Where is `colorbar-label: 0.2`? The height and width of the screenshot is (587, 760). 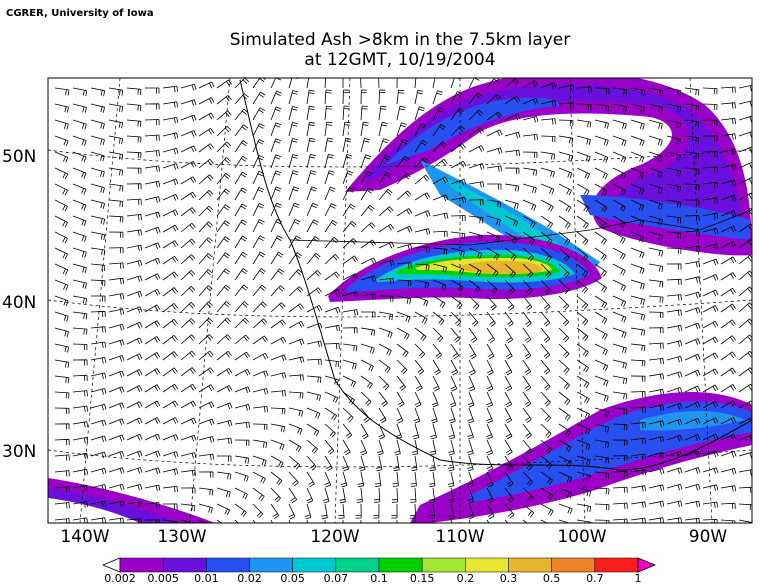 colorbar-label: 0.2 is located at coordinates (466, 578).